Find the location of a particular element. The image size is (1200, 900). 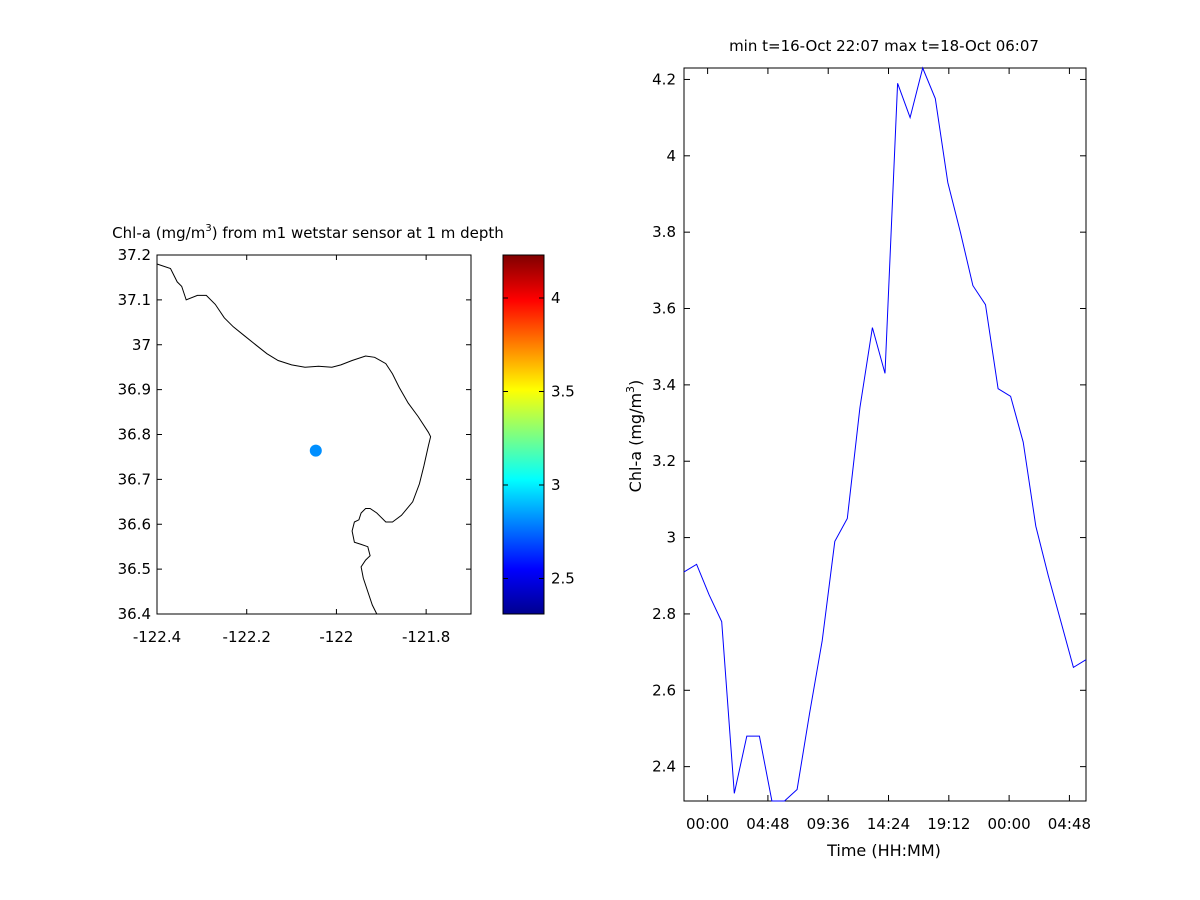

map-ytick-label: 36.8 is located at coordinates (134, 435).